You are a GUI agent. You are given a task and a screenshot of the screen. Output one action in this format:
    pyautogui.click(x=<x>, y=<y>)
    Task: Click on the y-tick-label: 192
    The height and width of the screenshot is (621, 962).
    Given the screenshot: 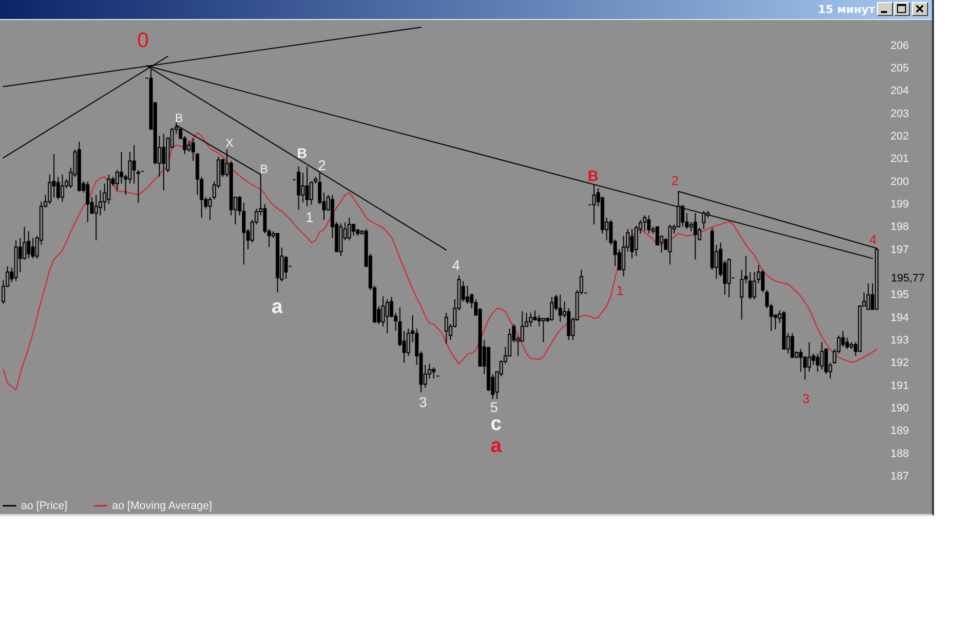 What is the action you would take?
    pyautogui.click(x=899, y=363)
    